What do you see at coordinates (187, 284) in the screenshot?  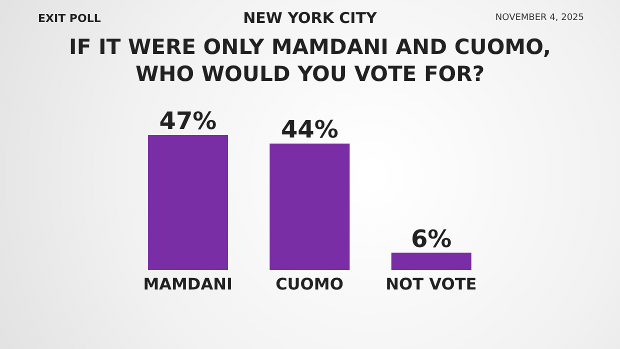 I see `x-tick-label: MAMDANI` at bounding box center [187, 284].